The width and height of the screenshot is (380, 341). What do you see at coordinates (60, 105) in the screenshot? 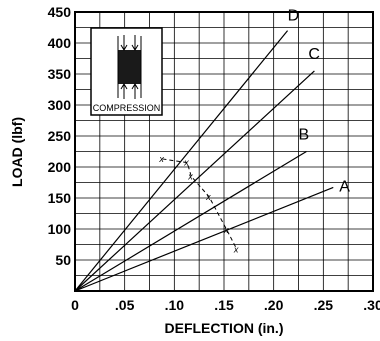
I see `y-tick-label: 300` at bounding box center [60, 105].